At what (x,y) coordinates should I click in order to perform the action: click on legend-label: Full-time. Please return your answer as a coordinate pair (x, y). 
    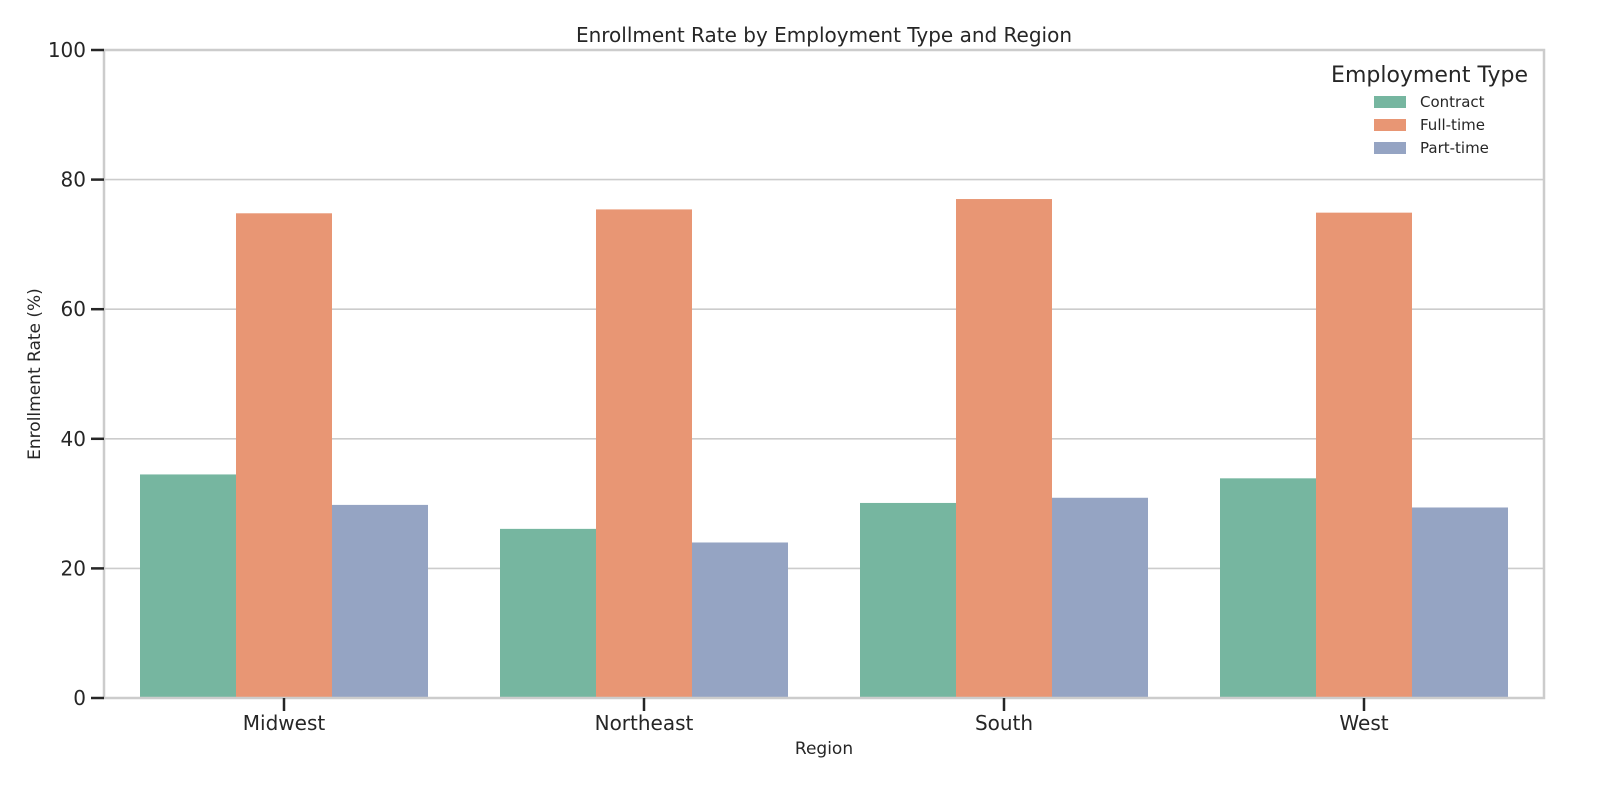
    Looking at the image, I should click on (1452, 125).